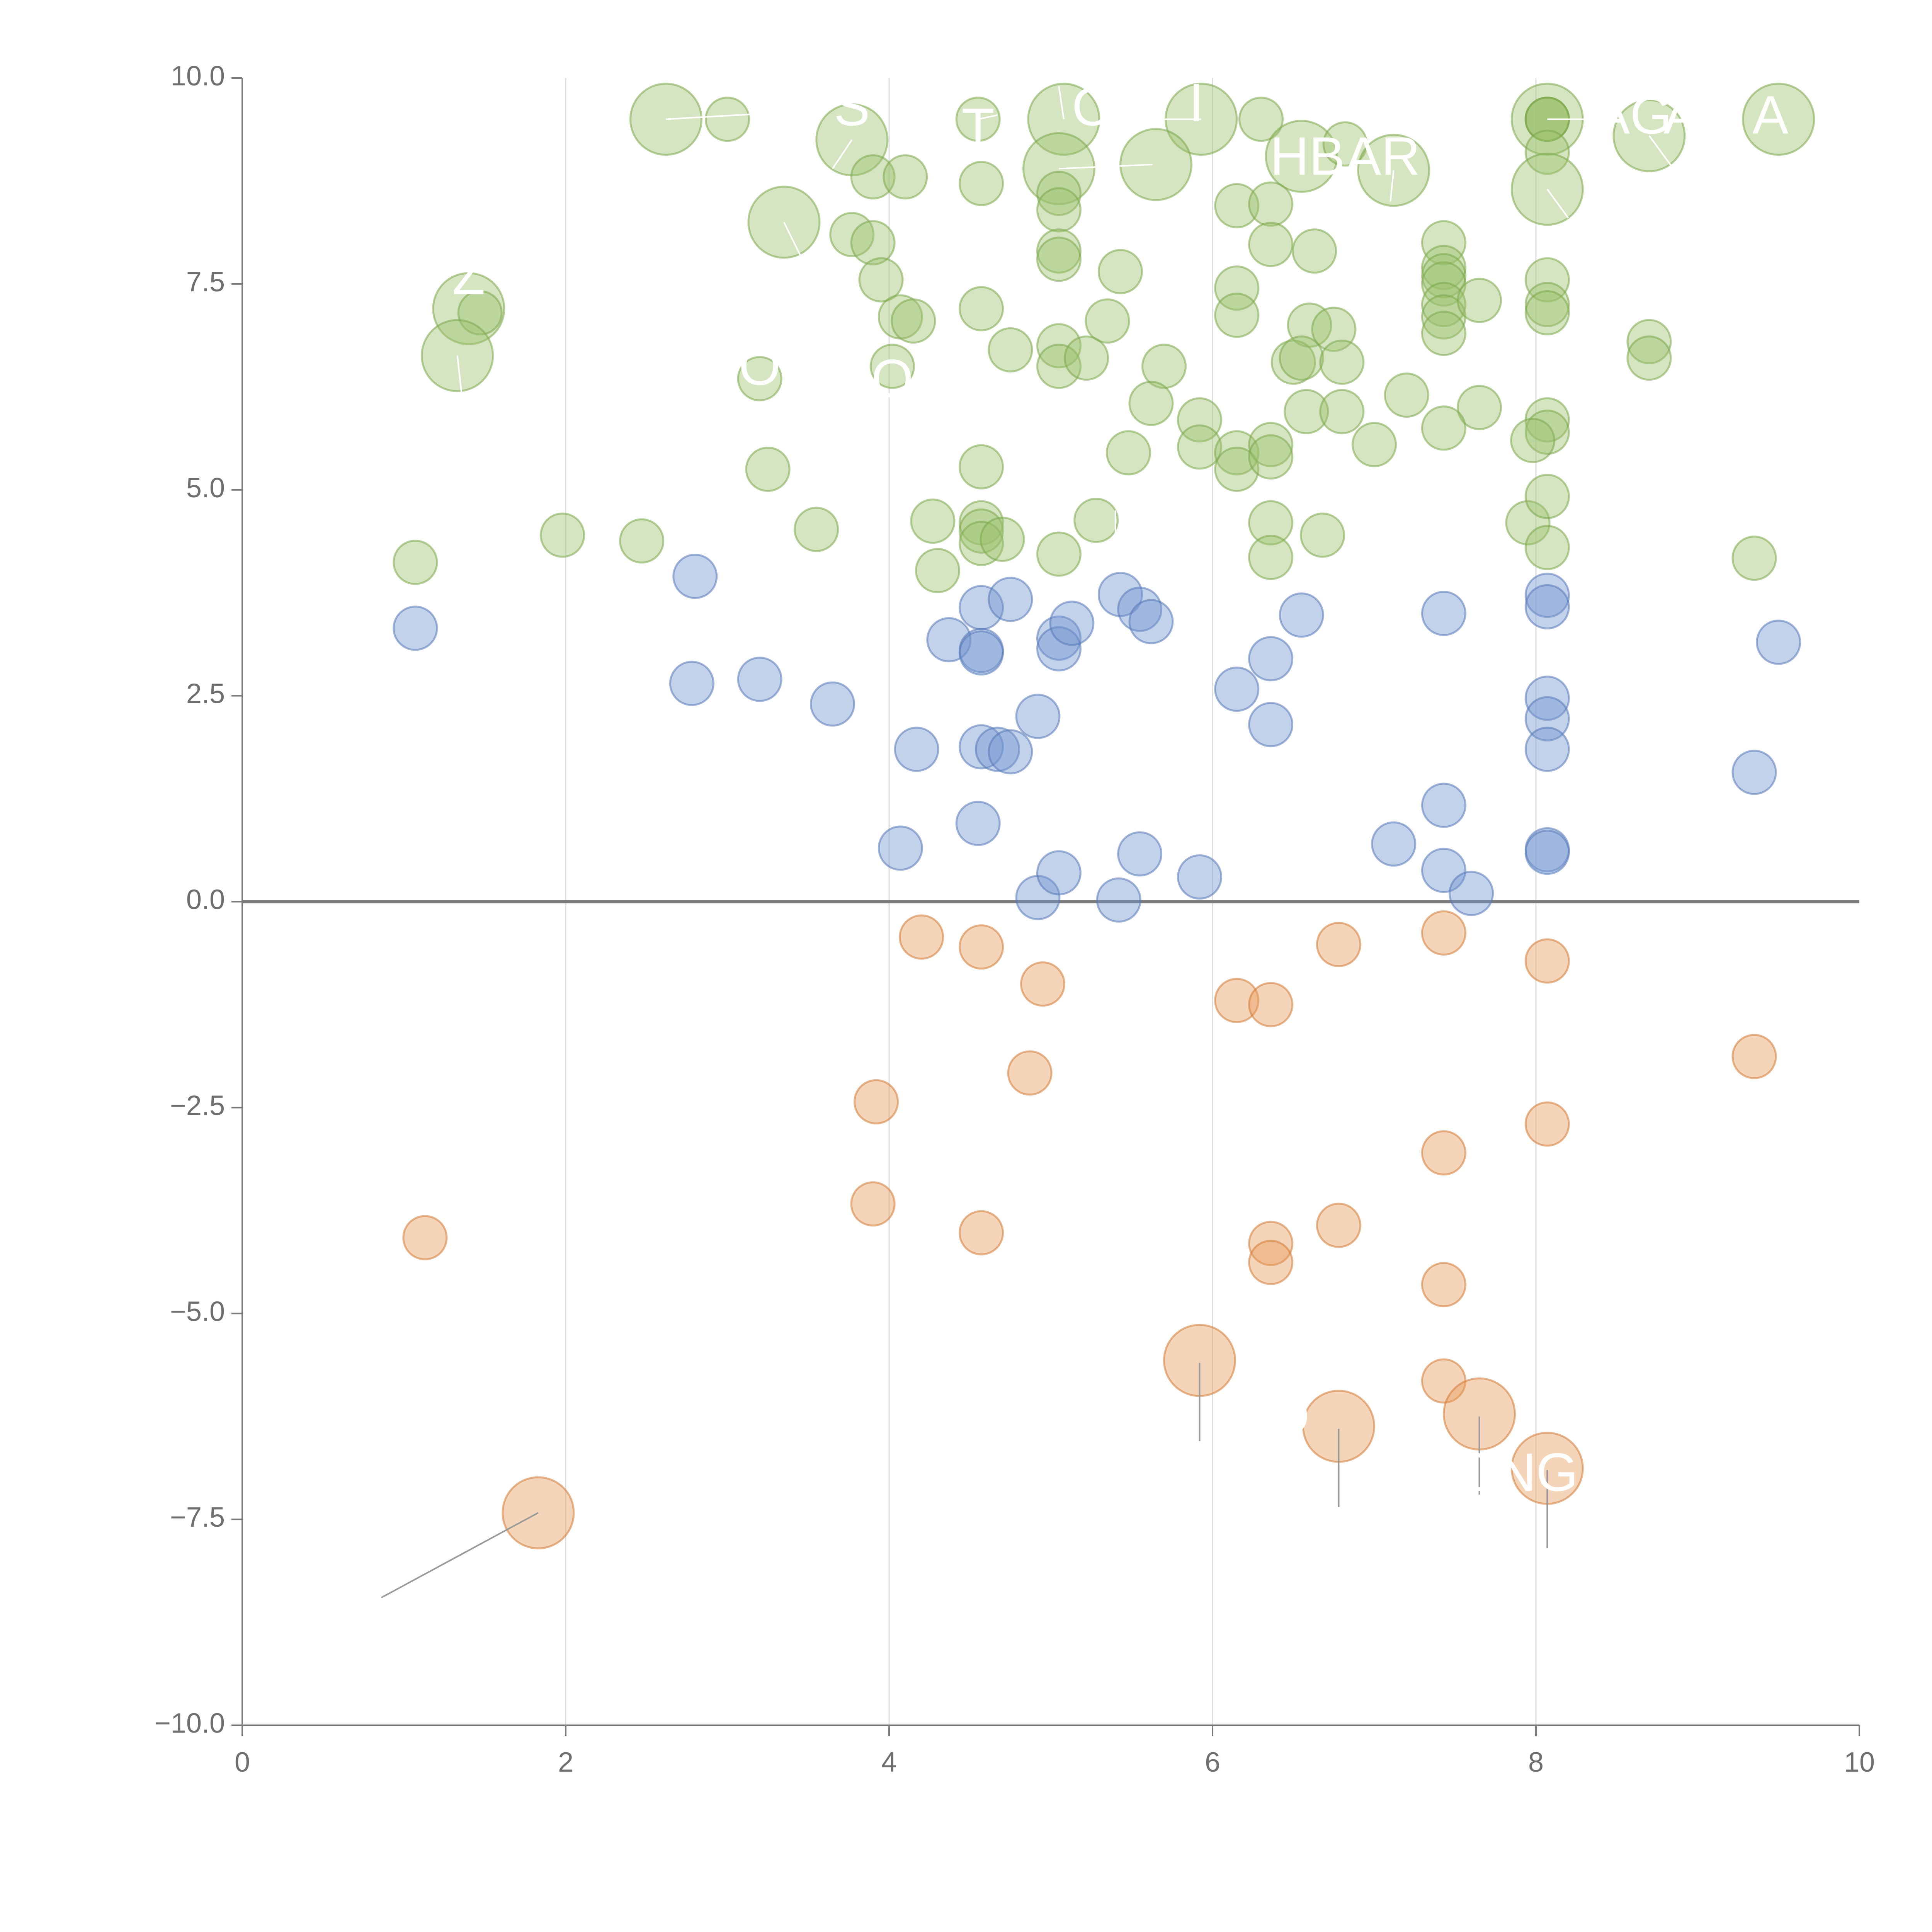 The image size is (1932, 1932). What do you see at coordinates (468, 275) in the screenshot?
I see `bubble-label: Z` at bounding box center [468, 275].